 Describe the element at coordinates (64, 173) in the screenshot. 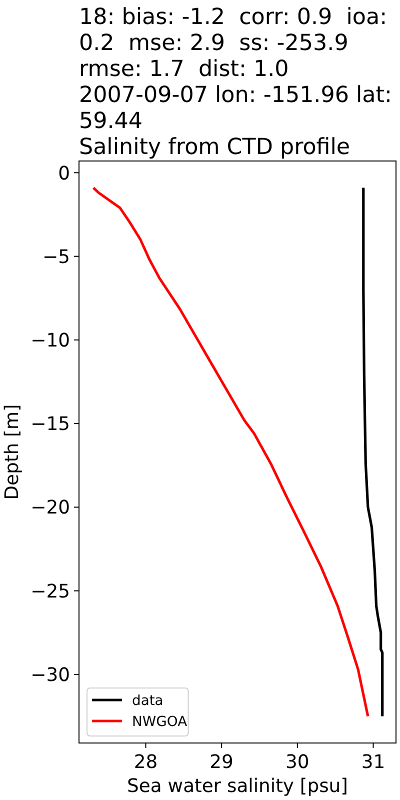

I see `y-tick-label: 0` at that location.